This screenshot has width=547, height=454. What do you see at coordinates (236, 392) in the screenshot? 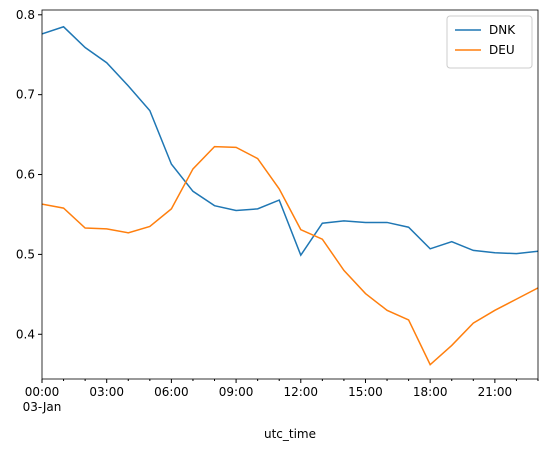
I see `x-tick-label: 09:00` at bounding box center [236, 392].